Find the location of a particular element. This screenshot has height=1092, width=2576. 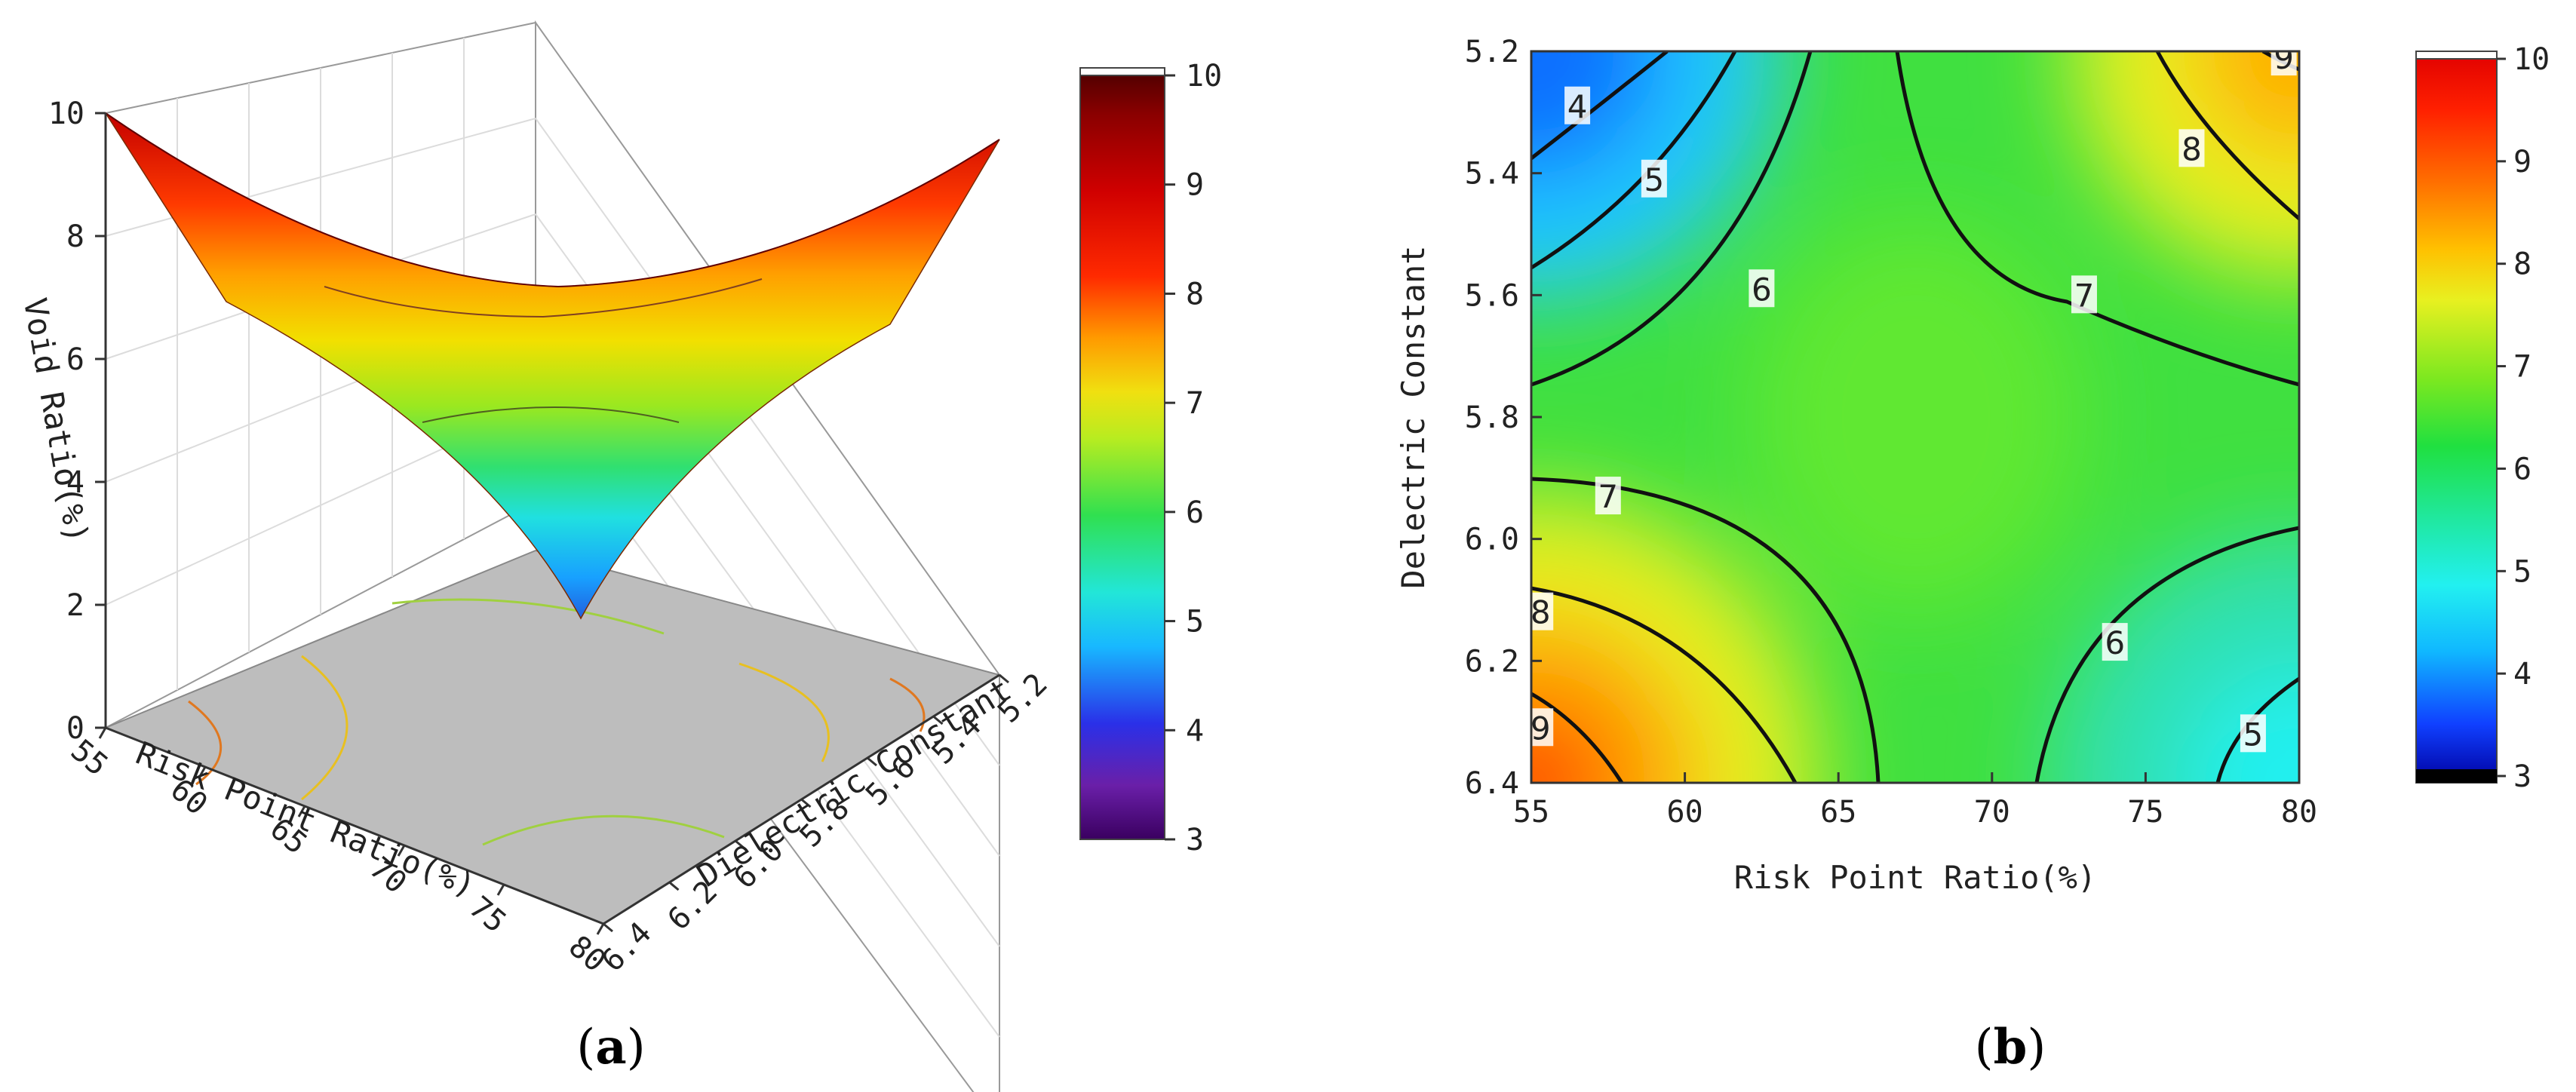

contour-y-tick-label: 6.4 is located at coordinates (1492, 783).